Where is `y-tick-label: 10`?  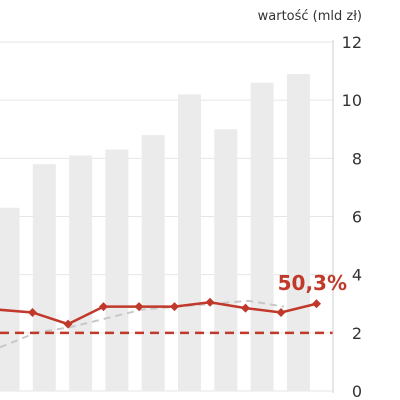
y-tick-label: 10 is located at coordinates (352, 100).